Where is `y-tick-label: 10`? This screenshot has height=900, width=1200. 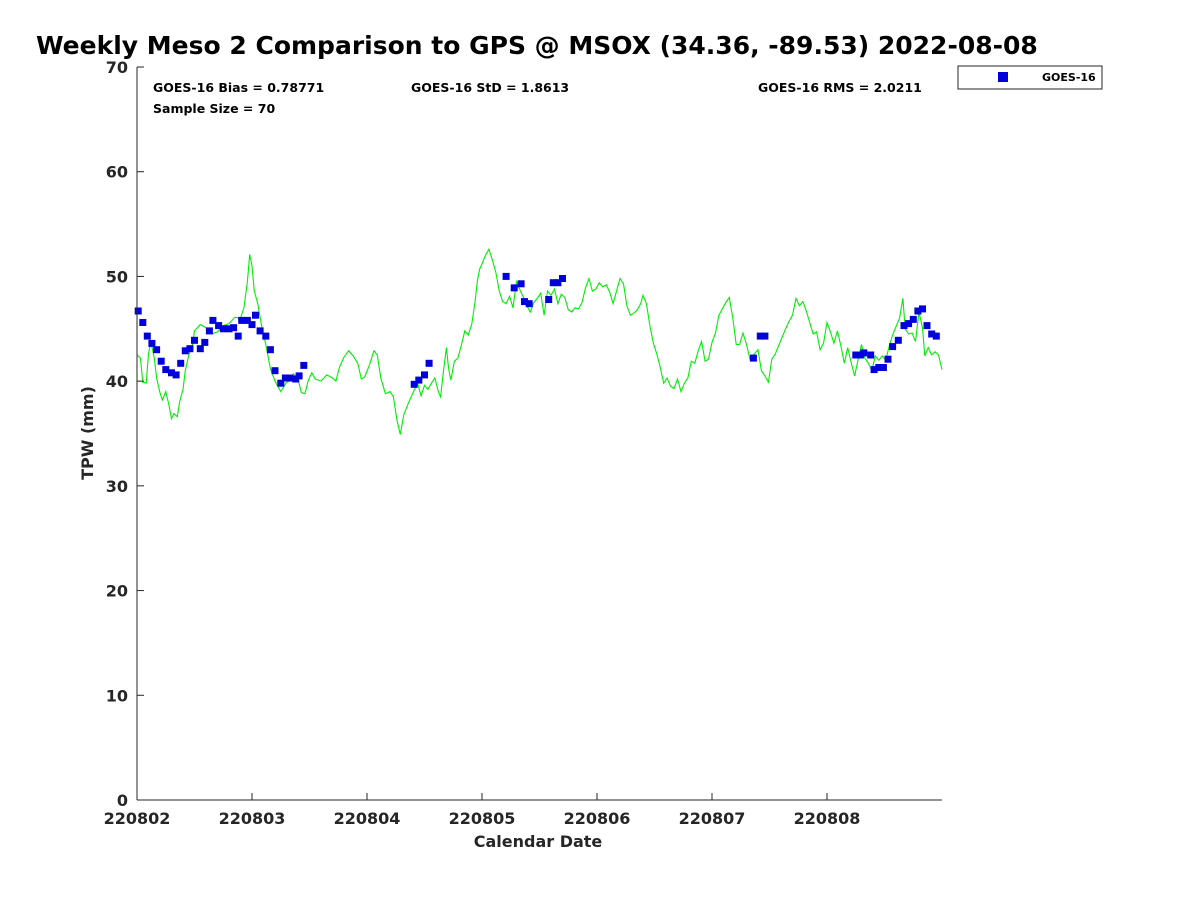
y-tick-label: 10 is located at coordinates (117, 695).